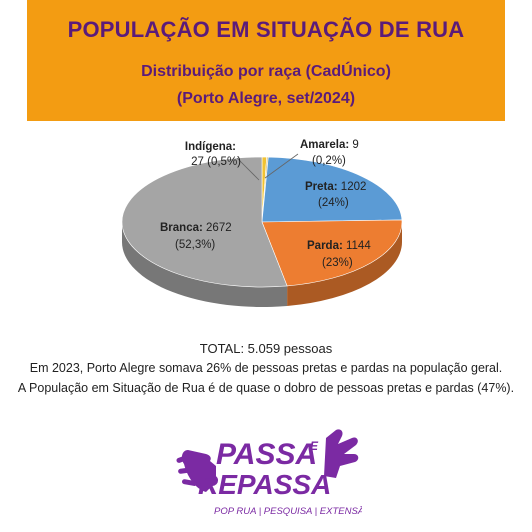  I want to click on label-indigena: Indígena:, so click(210, 147).